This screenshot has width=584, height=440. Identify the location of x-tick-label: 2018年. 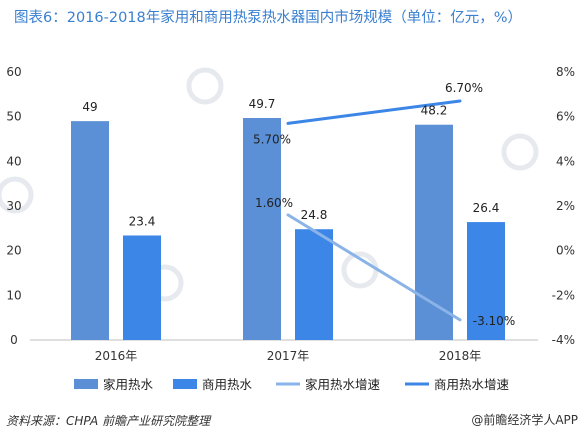
(460, 356).